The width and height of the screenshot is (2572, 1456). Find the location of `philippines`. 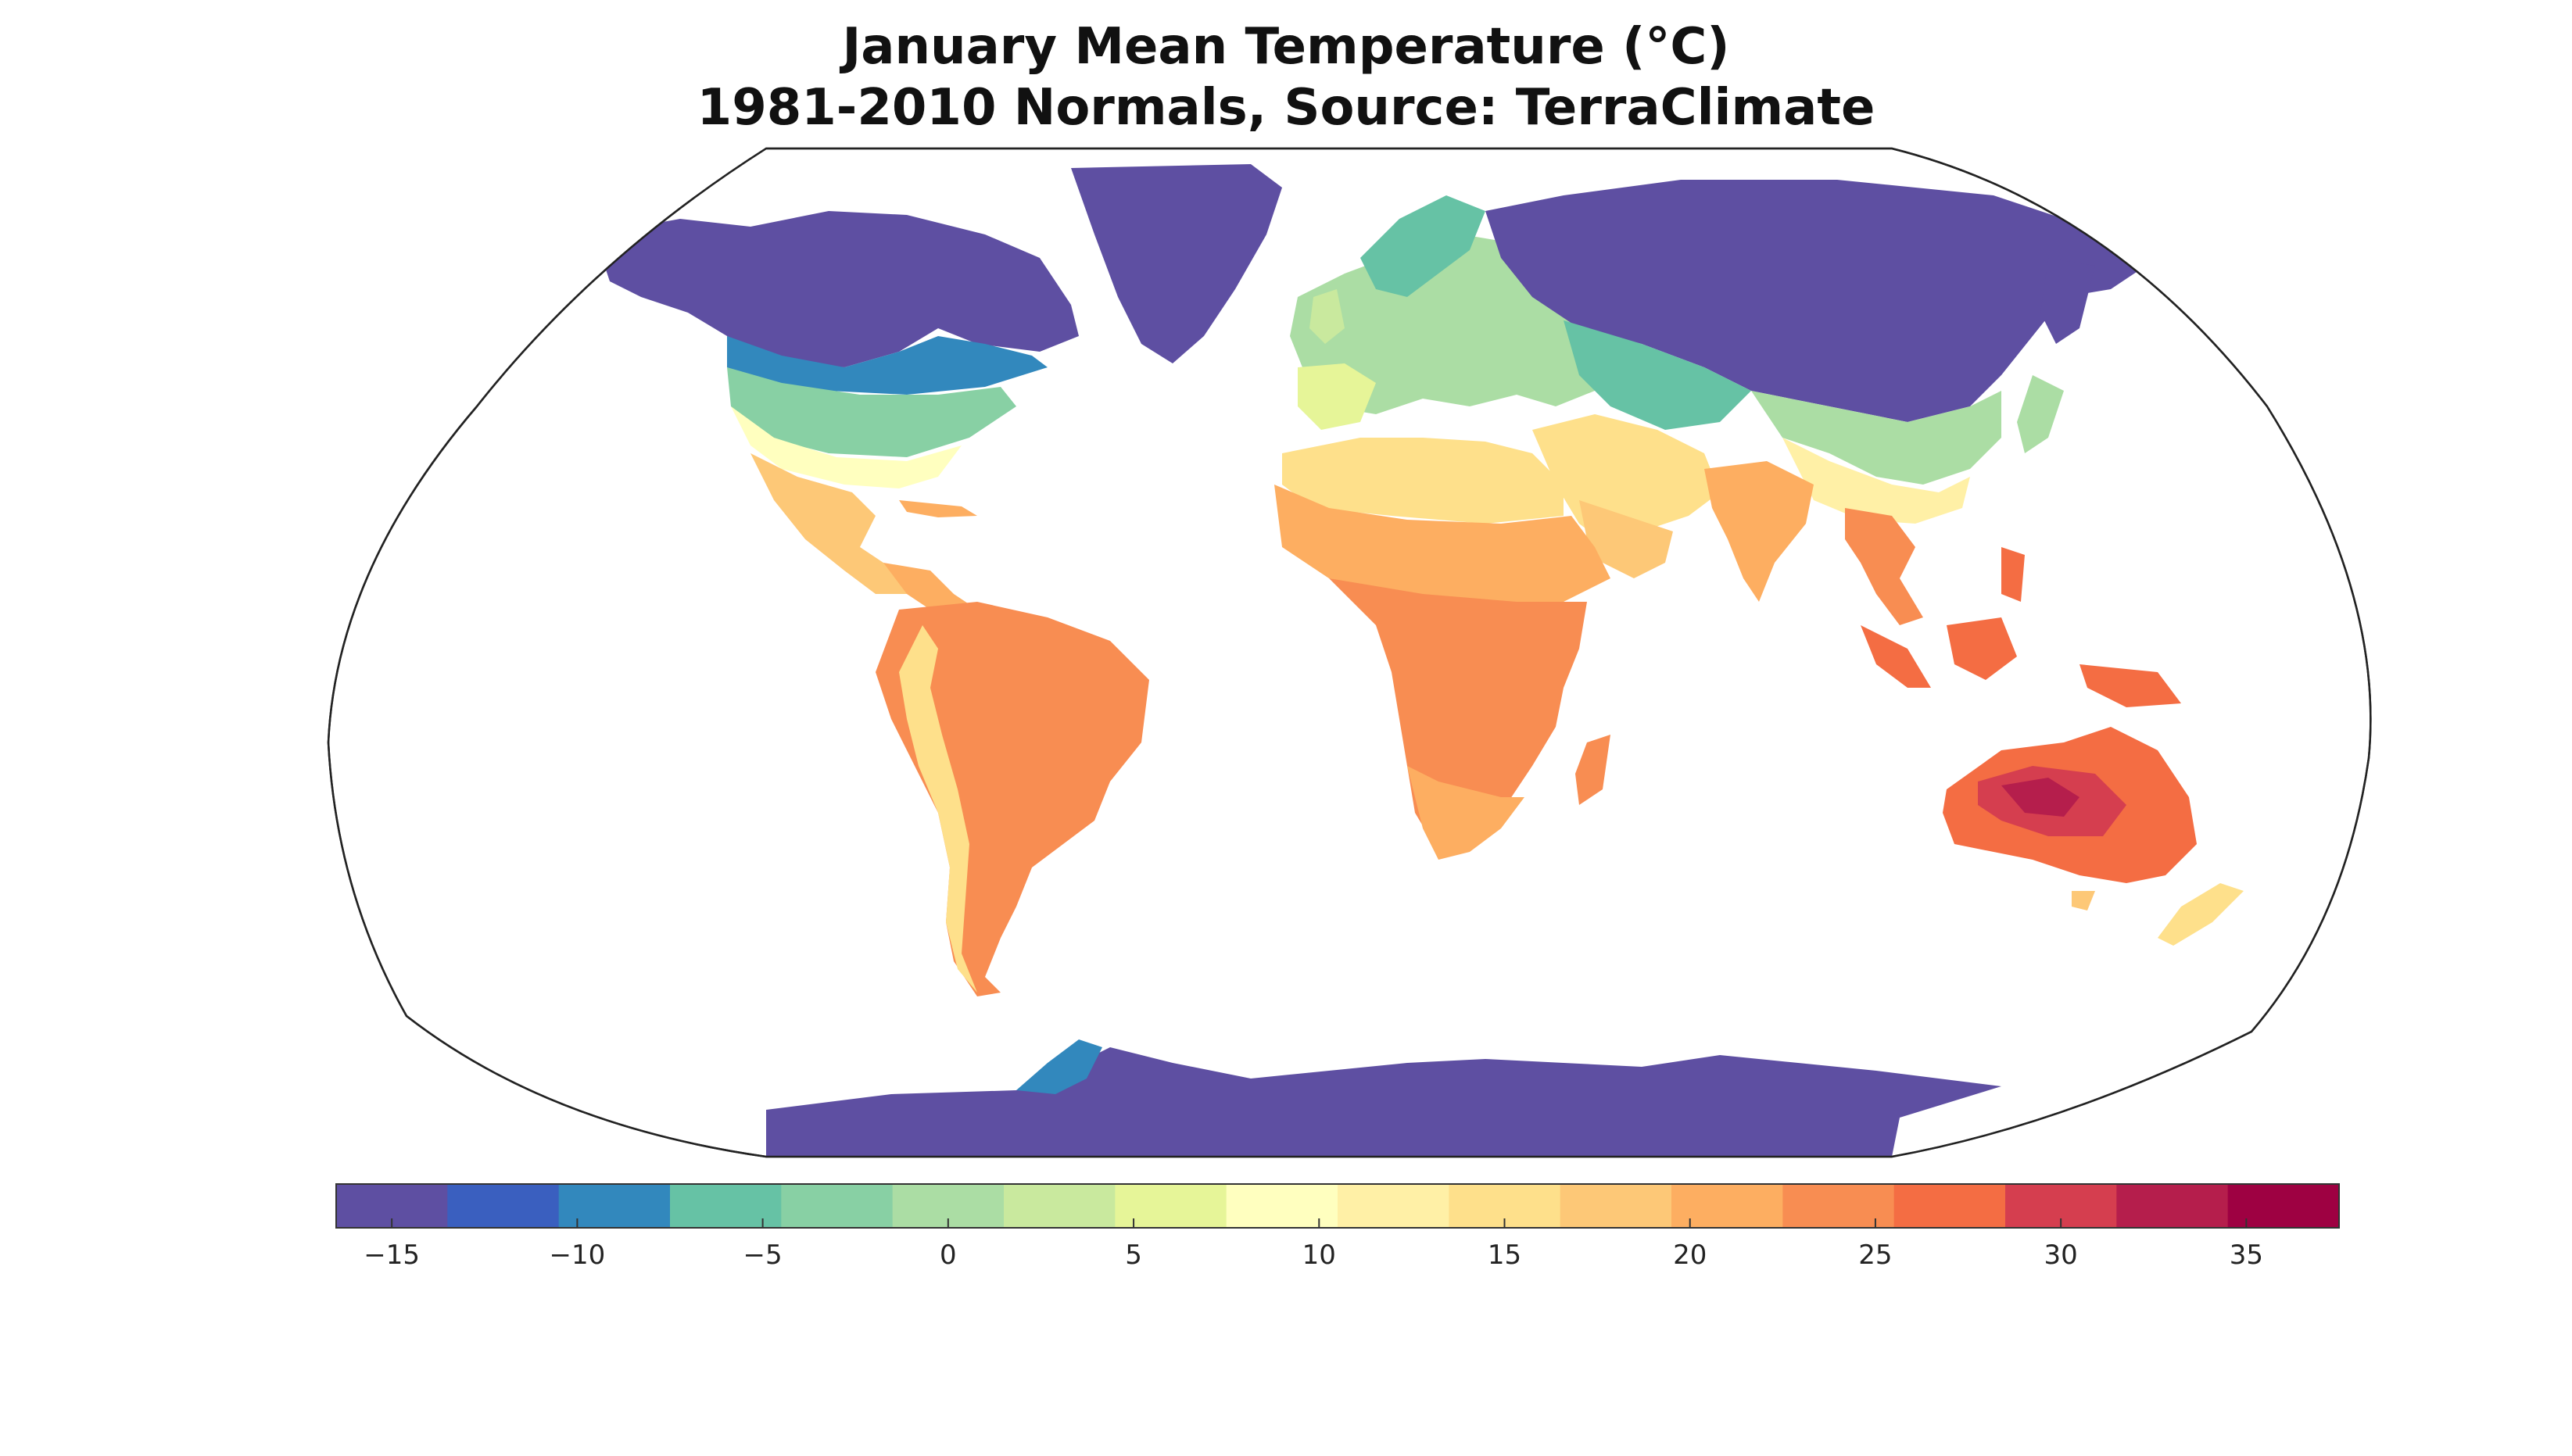

philippines is located at coordinates (2013, 574).